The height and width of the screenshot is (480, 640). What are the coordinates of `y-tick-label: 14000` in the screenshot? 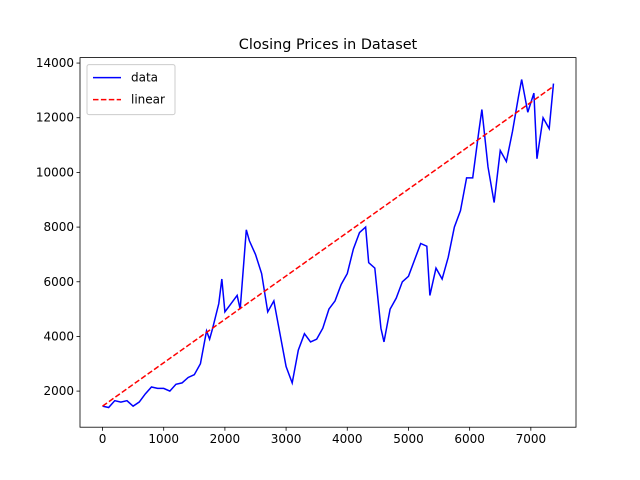 It's located at (55, 63).